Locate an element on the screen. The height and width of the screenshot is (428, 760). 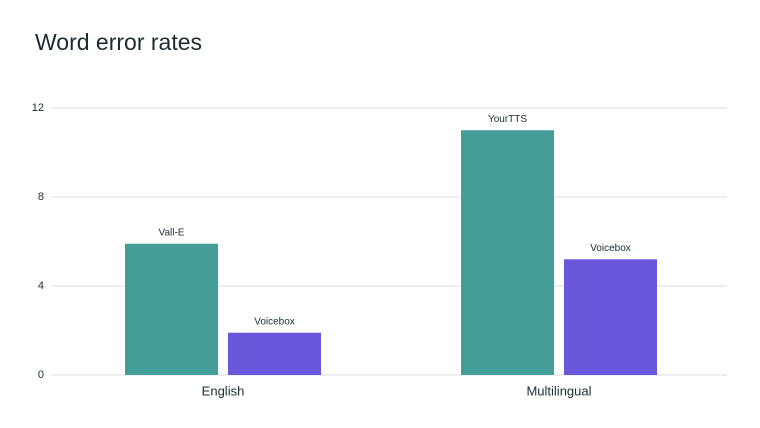
bar-label: Vall-E is located at coordinates (172, 232).